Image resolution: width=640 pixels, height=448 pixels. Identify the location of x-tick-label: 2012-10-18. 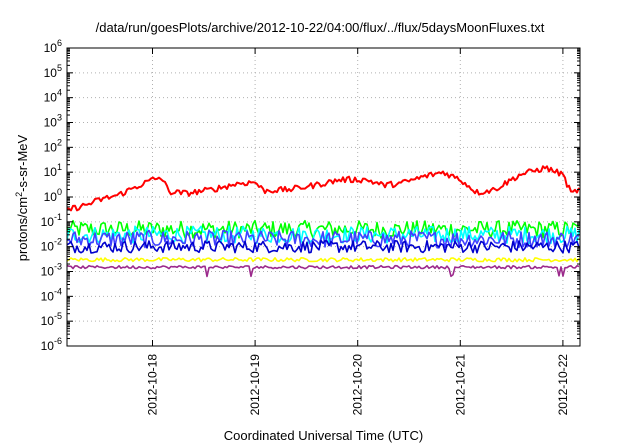
(153, 385).